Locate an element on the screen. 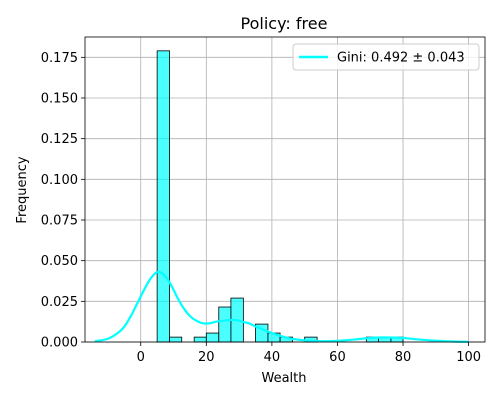  y-tick-label: 0.025 is located at coordinates (59, 302).